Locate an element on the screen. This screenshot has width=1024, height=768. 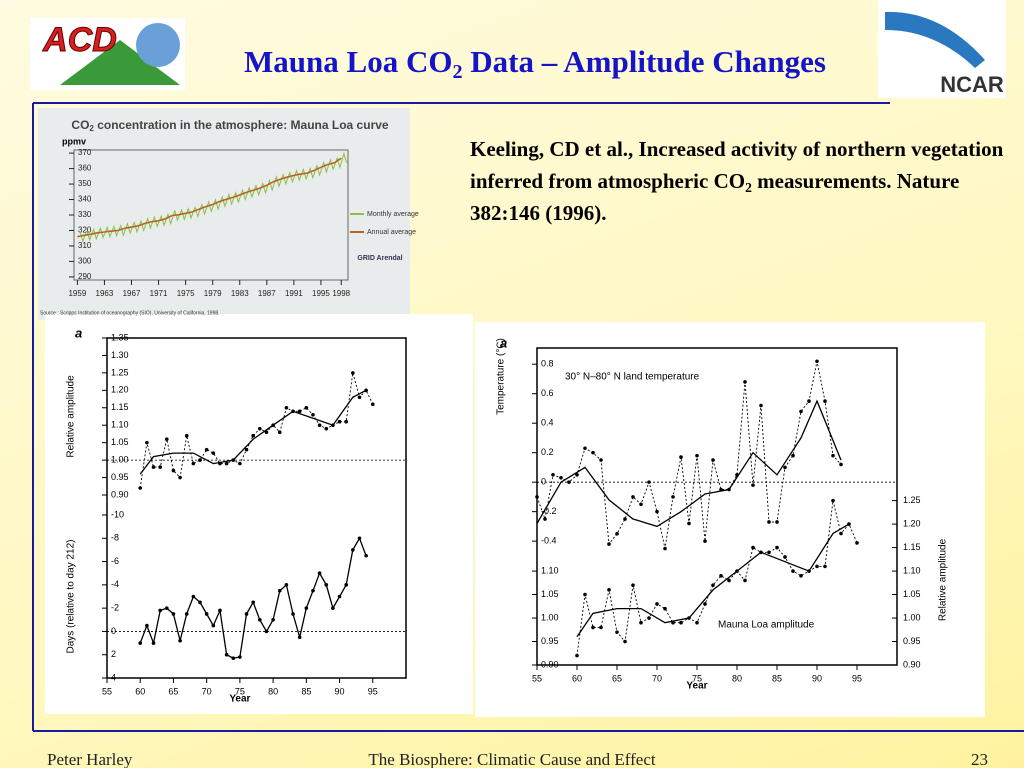
title-text: Mauna Loa CO is located at coordinates (348, 61).